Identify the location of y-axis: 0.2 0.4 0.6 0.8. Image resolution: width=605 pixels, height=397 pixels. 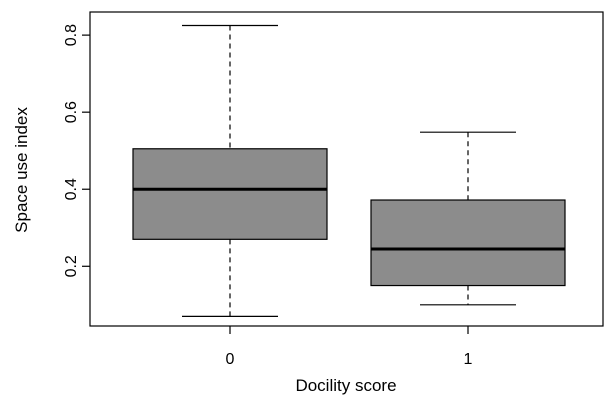
(76, 150).